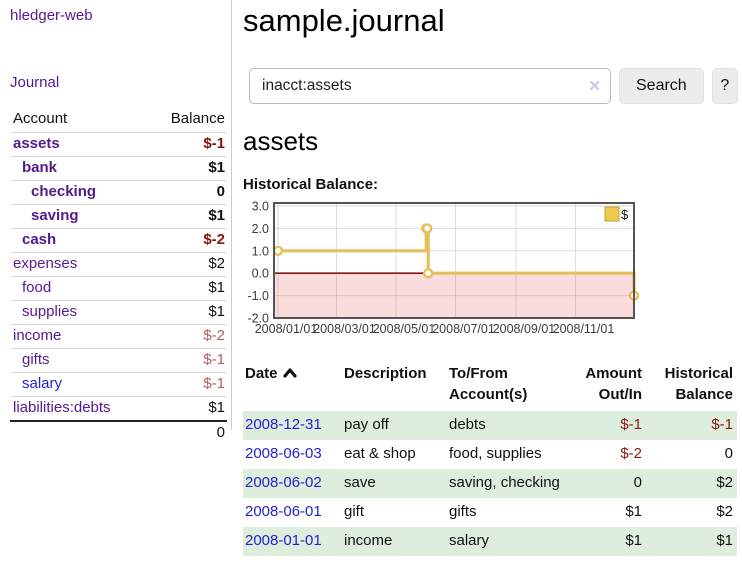  I want to click on register-balance: $-1, so click(722, 424).